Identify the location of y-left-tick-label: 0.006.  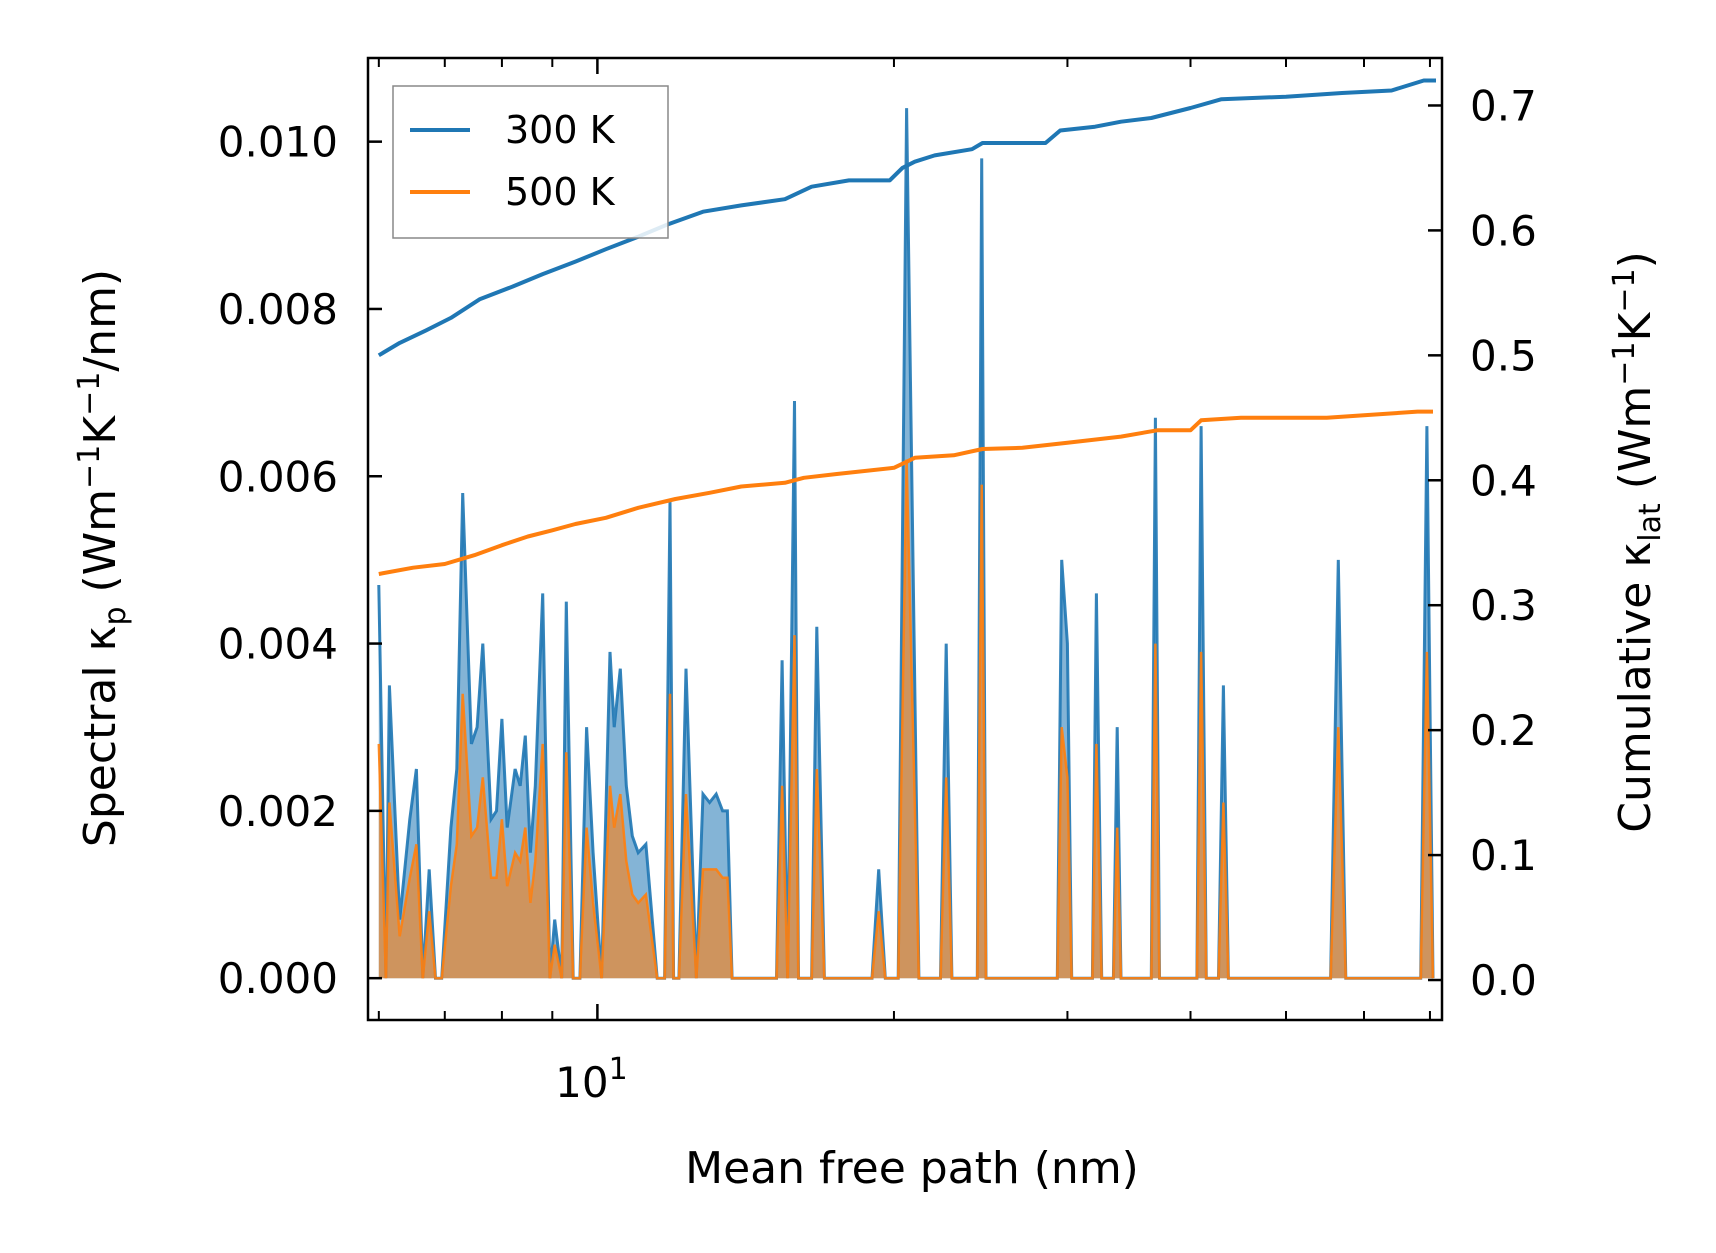
(278, 476).